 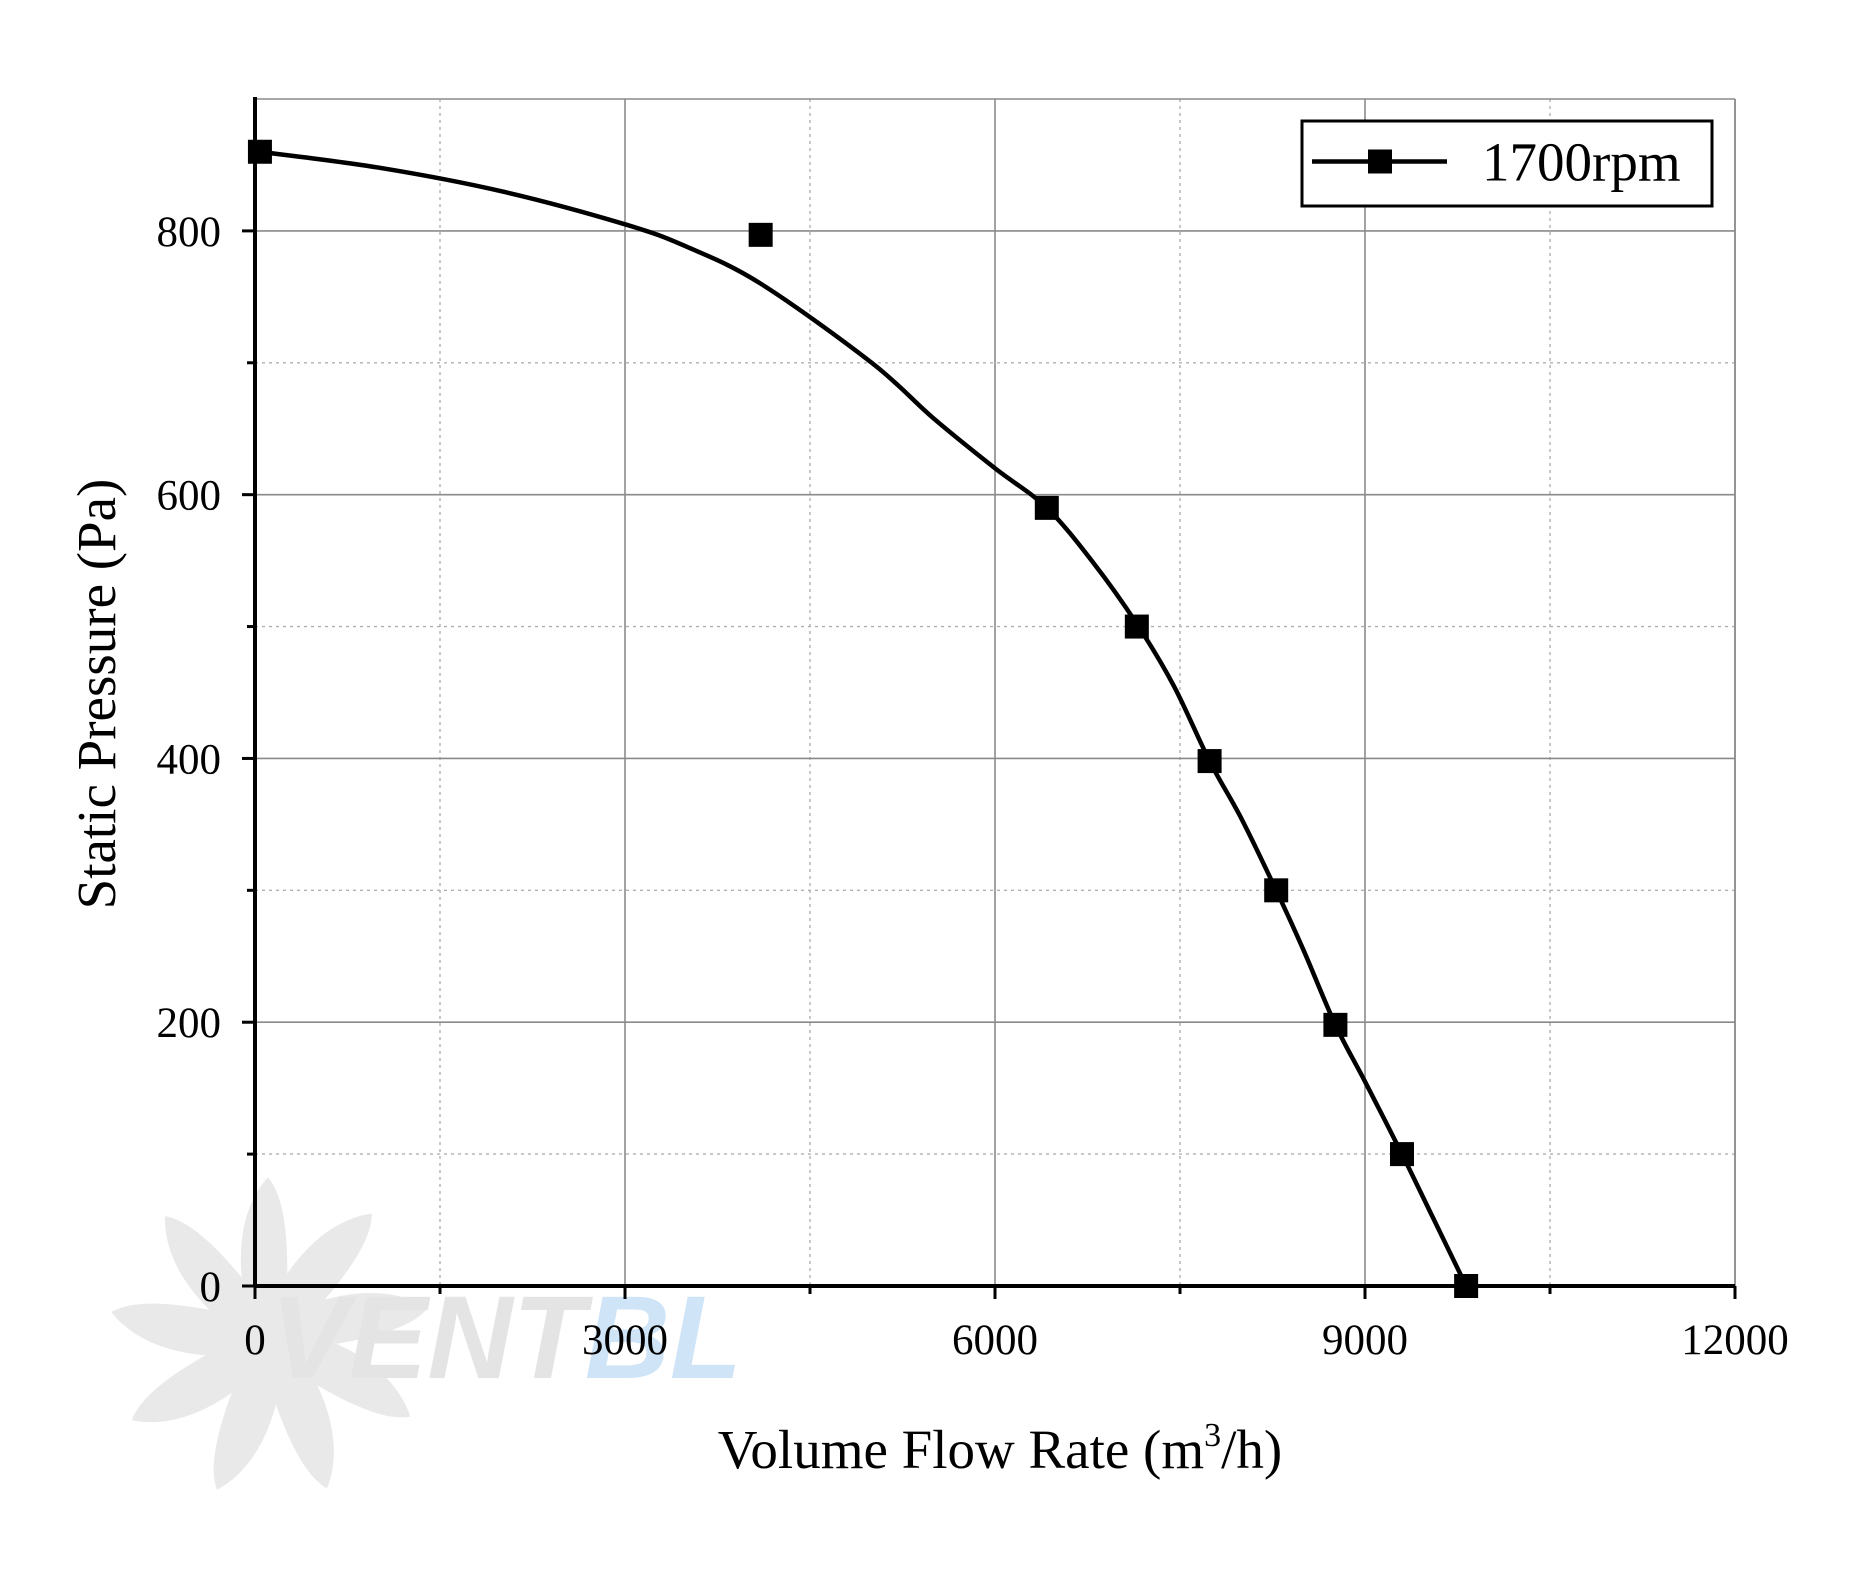 I want to click on x-axis-title: Volume Flow Rate (m3/h), so click(x=1000, y=1448).